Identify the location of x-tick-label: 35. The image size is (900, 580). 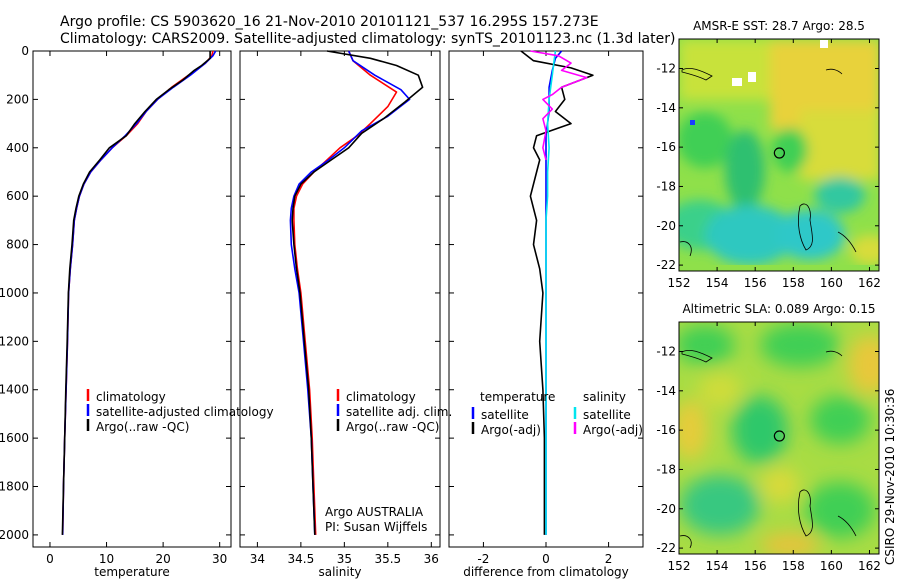
(344, 559).